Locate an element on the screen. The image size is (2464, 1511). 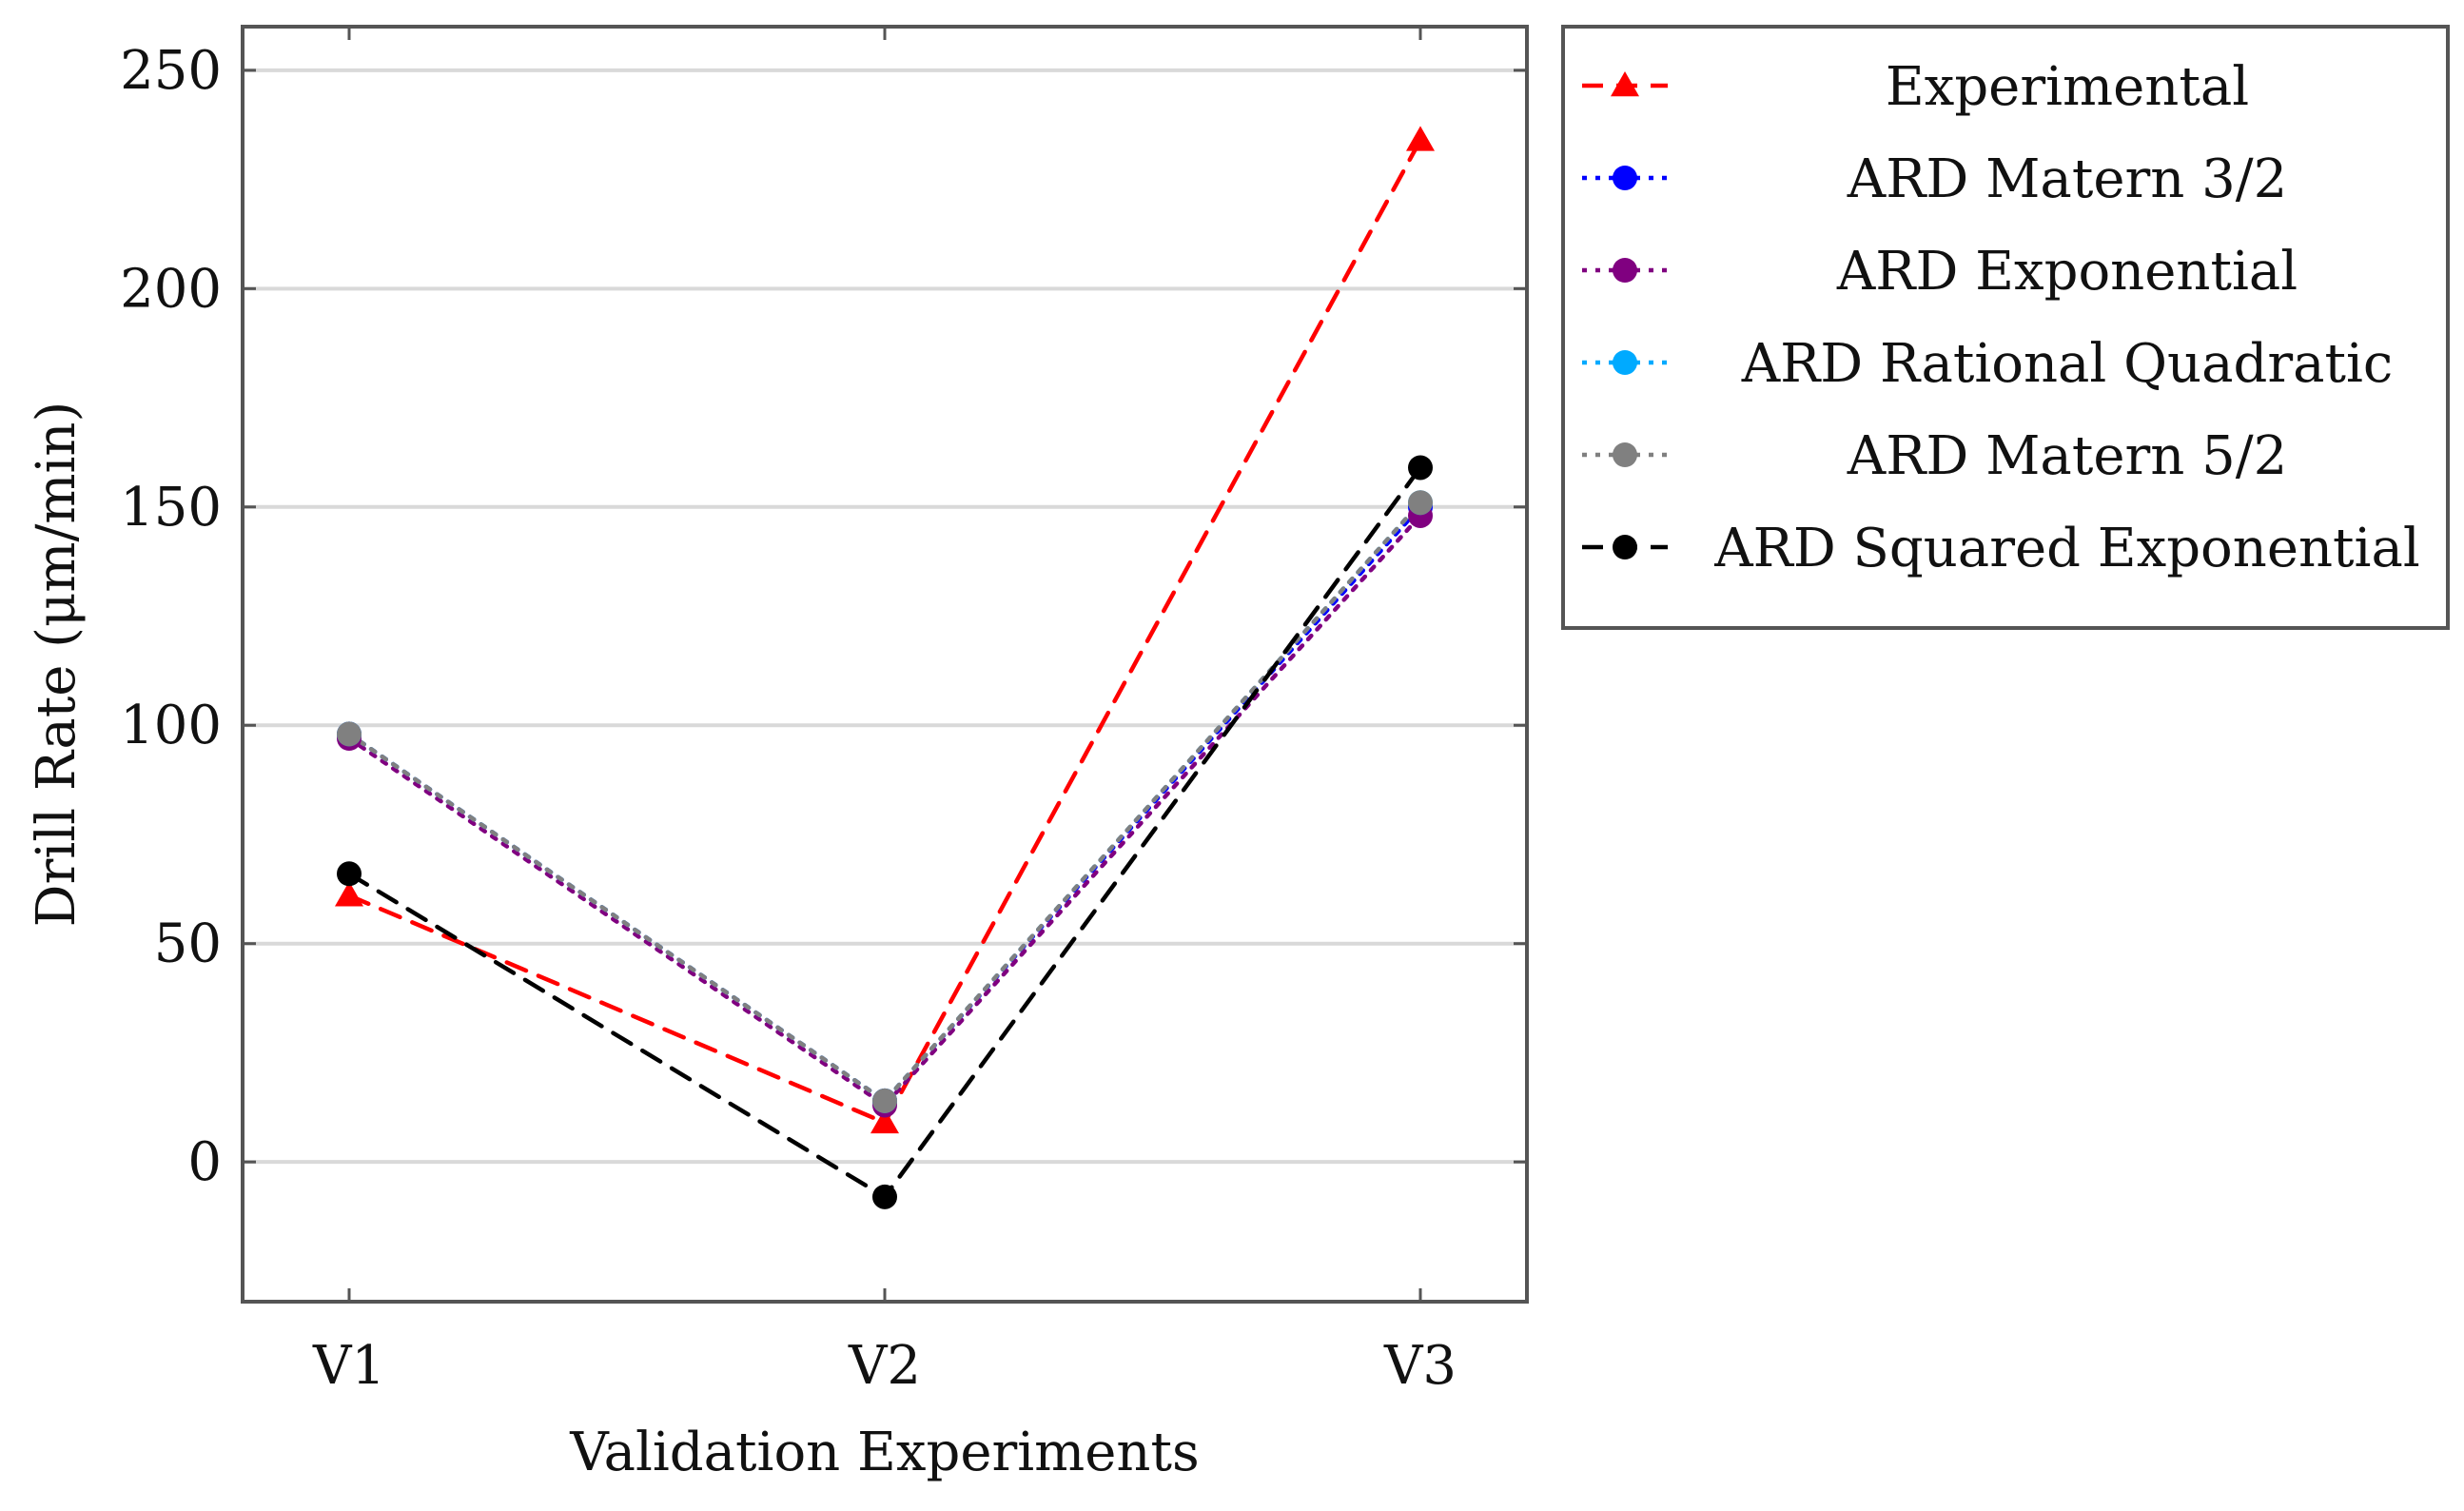
legend-label: ARD Exponential is located at coordinates (2067, 272).